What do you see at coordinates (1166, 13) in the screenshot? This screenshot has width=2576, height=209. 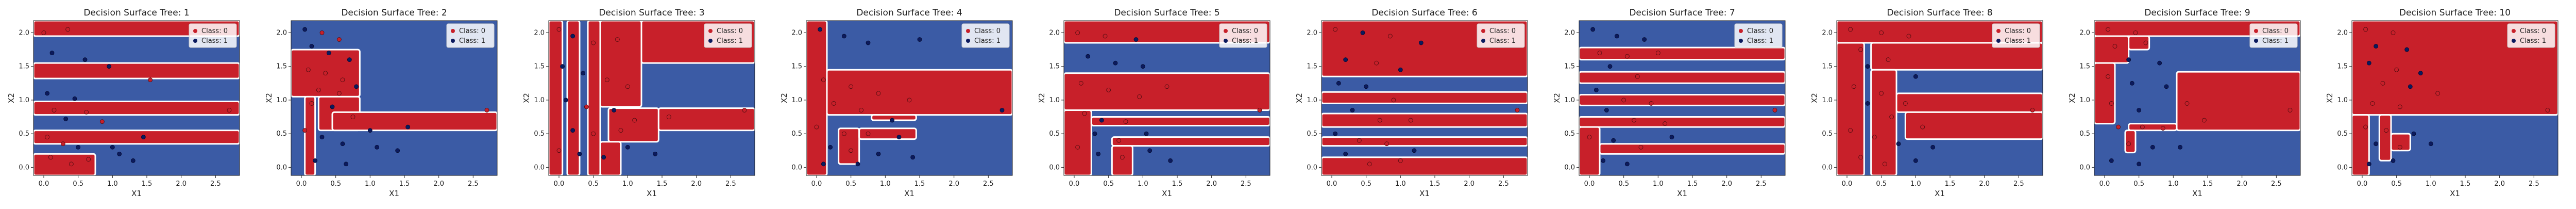 I see `panel-title: Decision Surface Tree: 5` at bounding box center [1166, 13].